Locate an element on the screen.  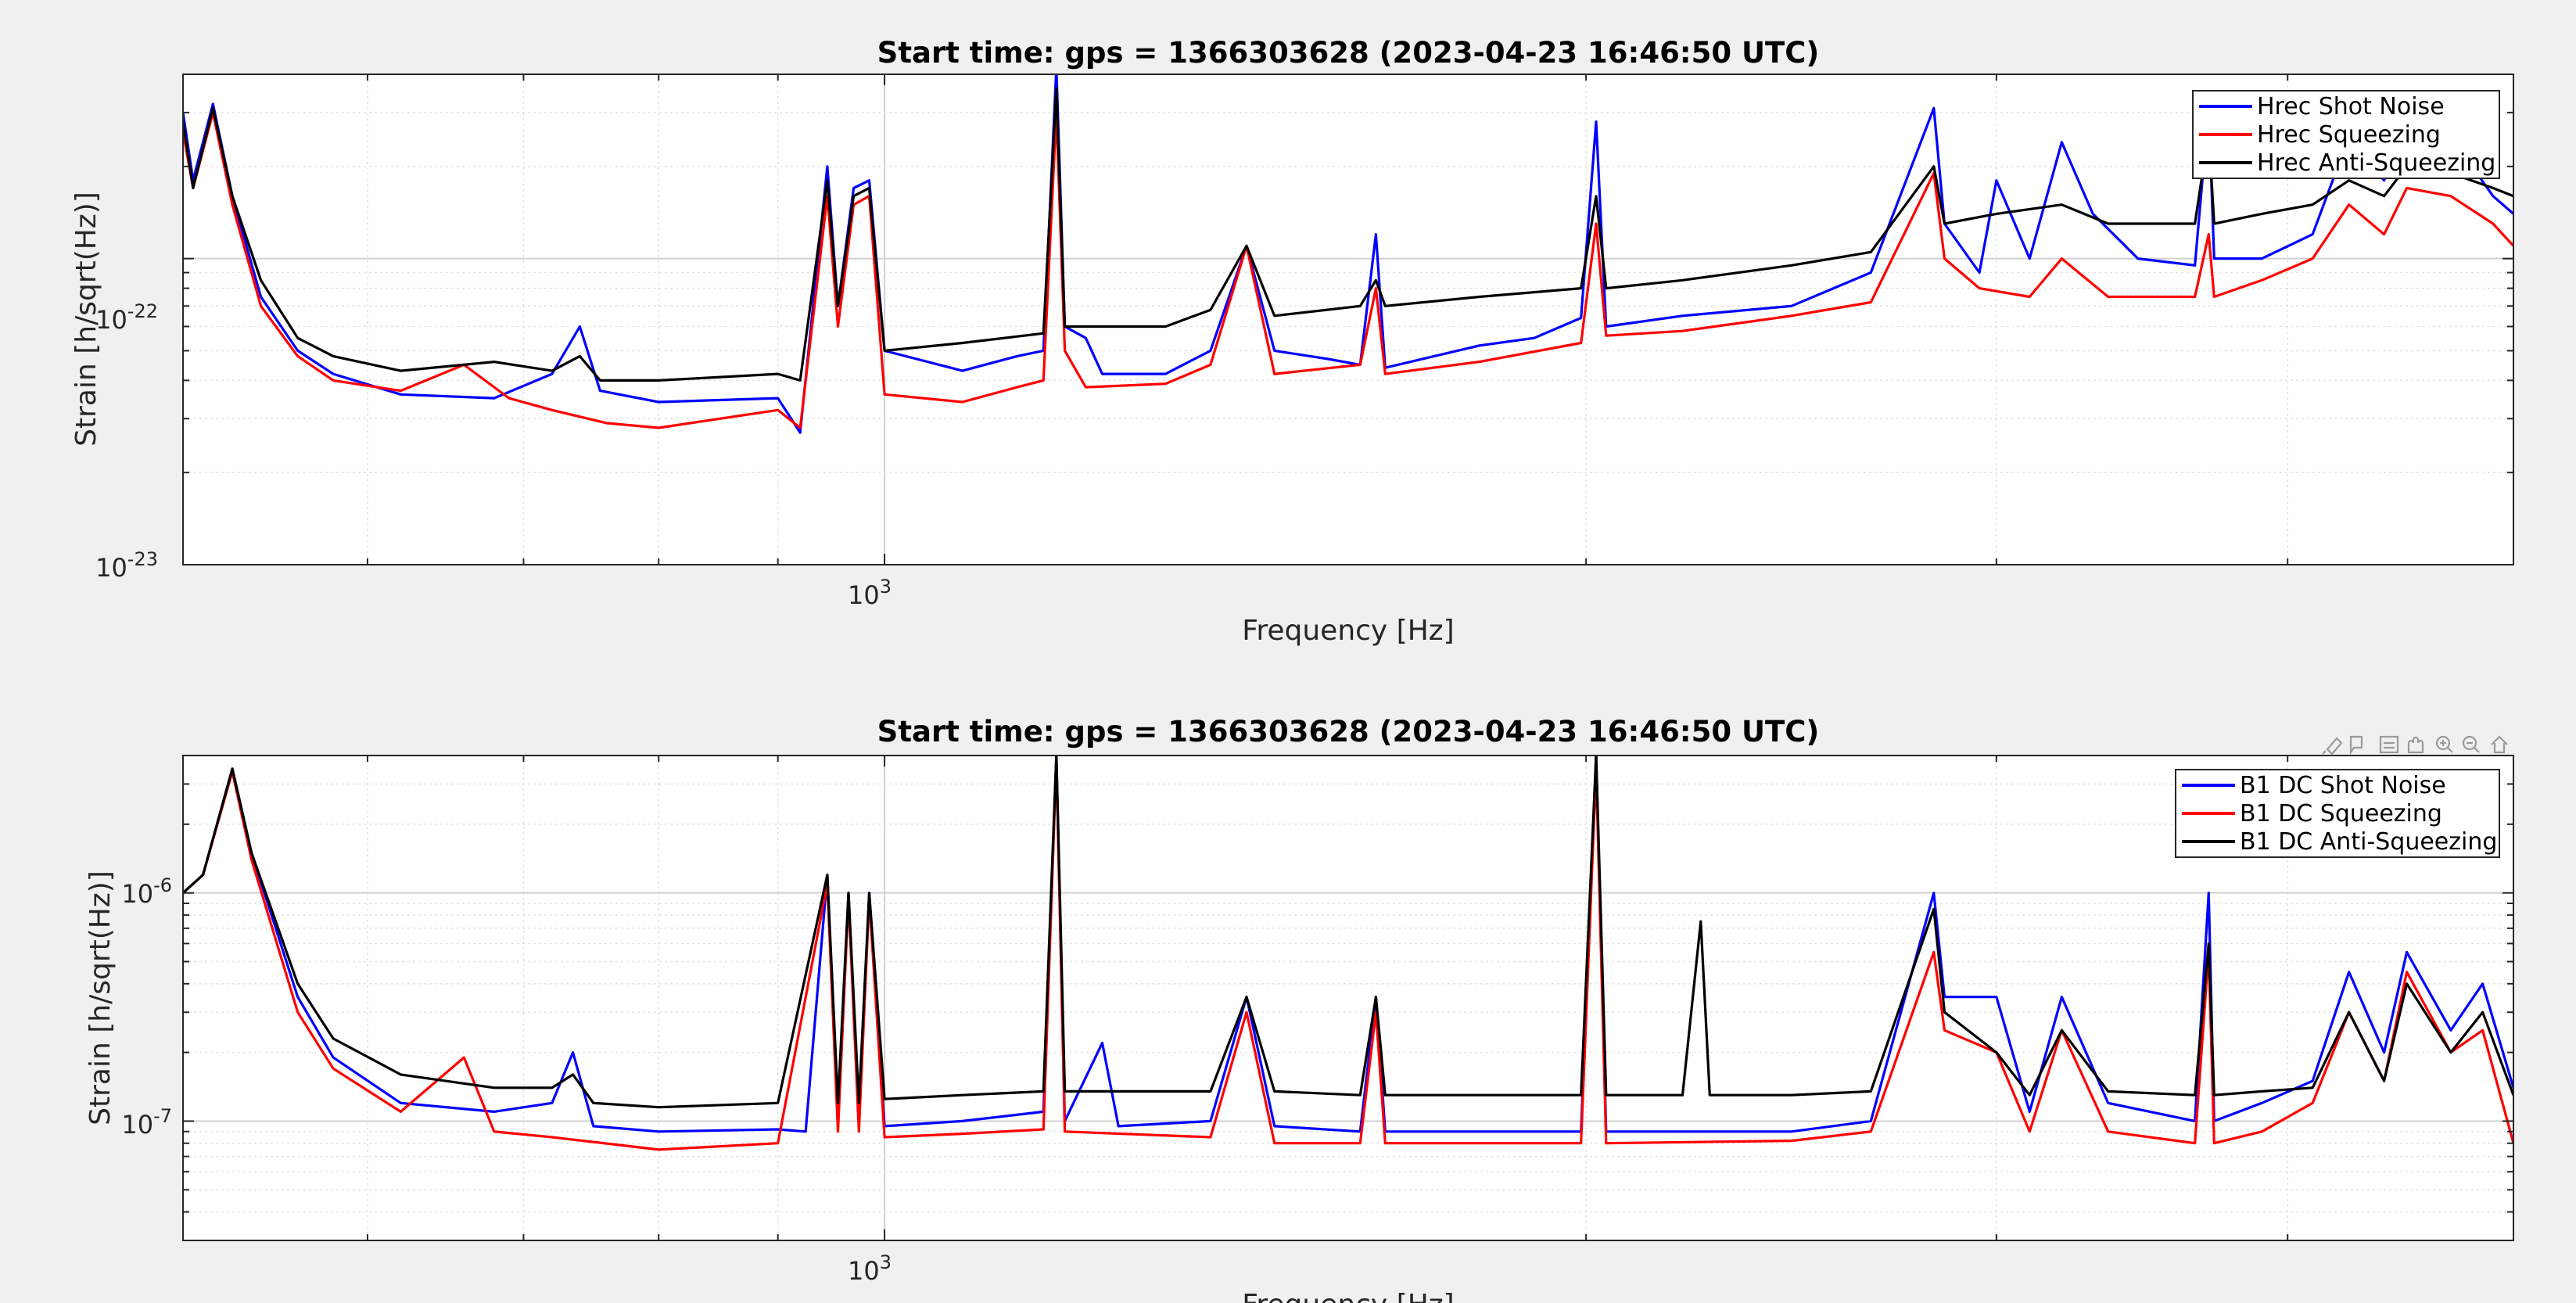
brush-icon is located at coordinates (2332, 746).